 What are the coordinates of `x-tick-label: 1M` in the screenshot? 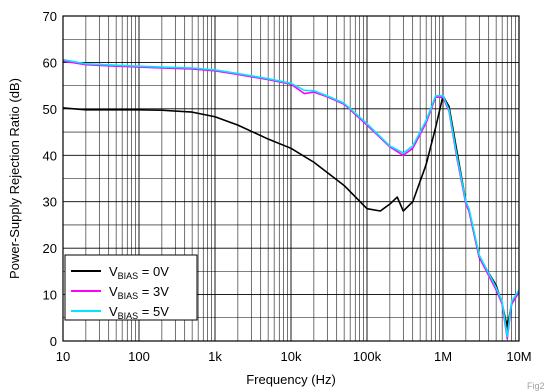 It's located at (443, 356).